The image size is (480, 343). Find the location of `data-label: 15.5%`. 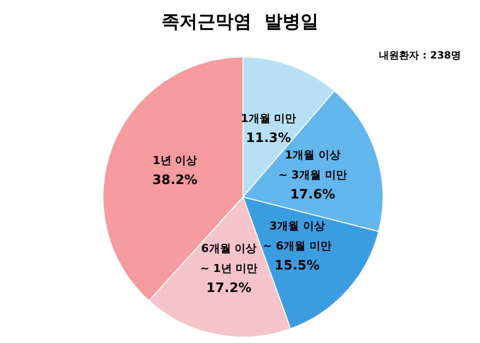

data-label: 15.5% is located at coordinates (297, 266).